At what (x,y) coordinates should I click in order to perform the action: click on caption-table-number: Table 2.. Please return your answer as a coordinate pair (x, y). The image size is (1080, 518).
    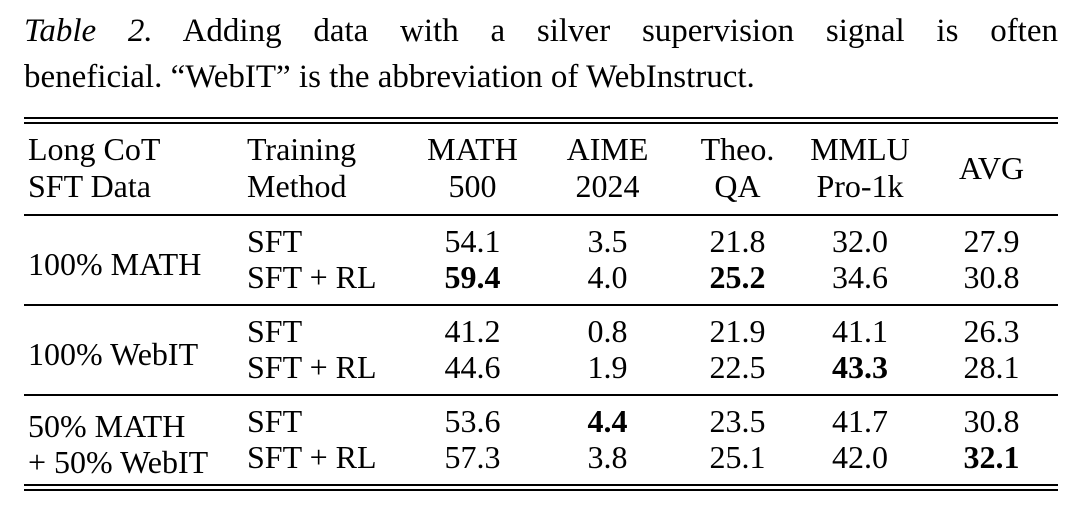
    Looking at the image, I should click on (88, 31).